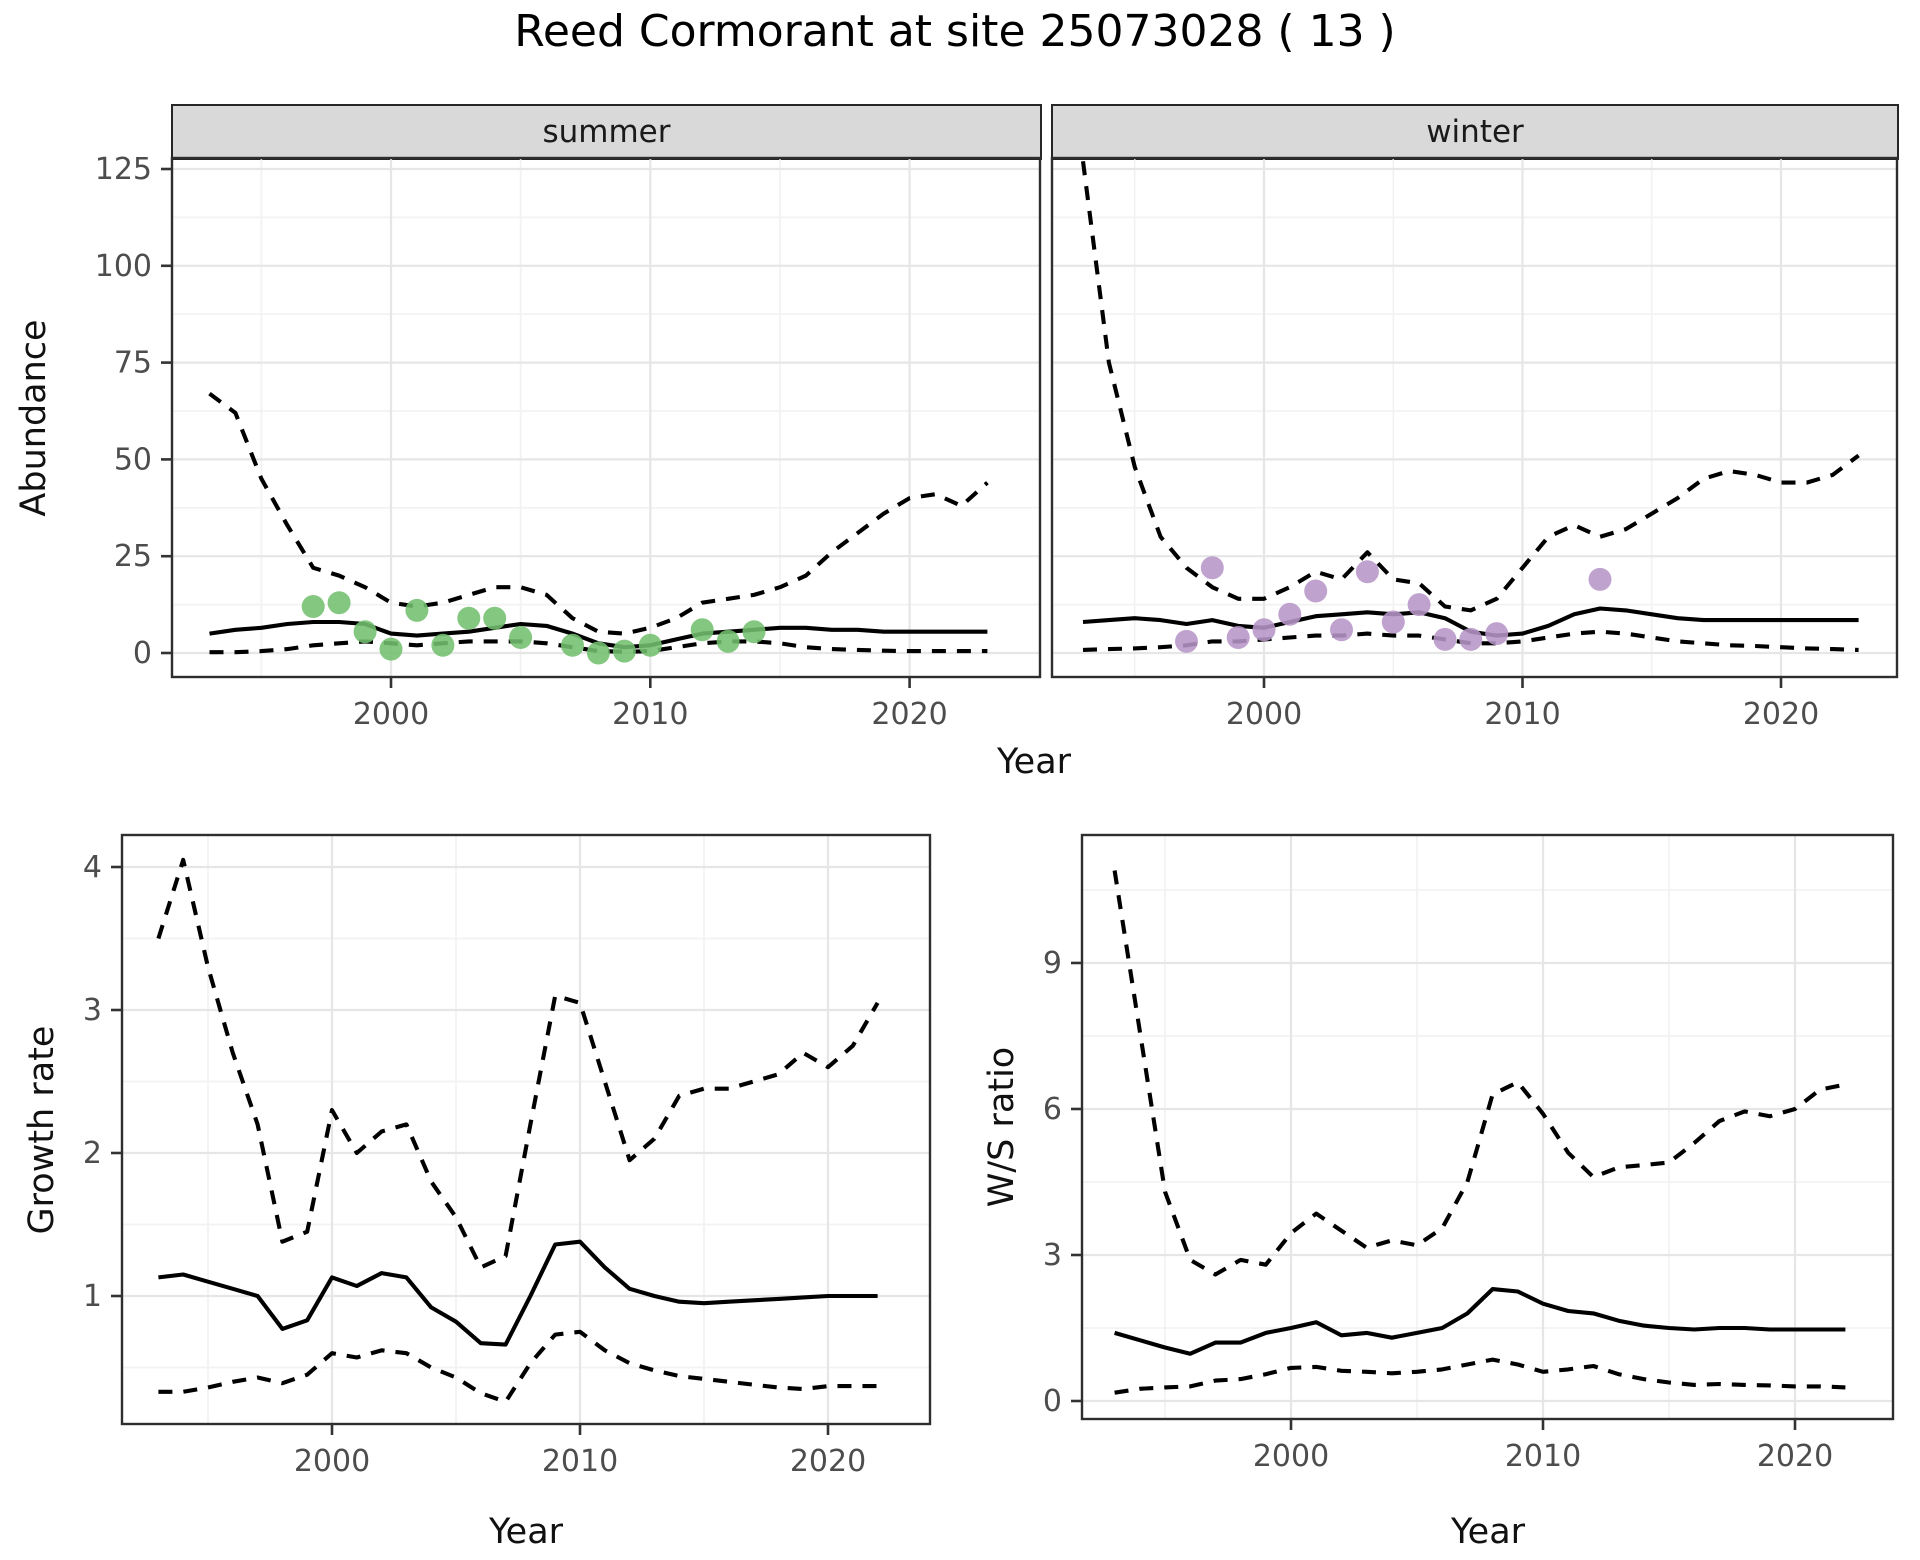 This screenshot has height=1560, width=1920. I want to click on abundance-winter-ci_lower-line, so click(1470, 640).